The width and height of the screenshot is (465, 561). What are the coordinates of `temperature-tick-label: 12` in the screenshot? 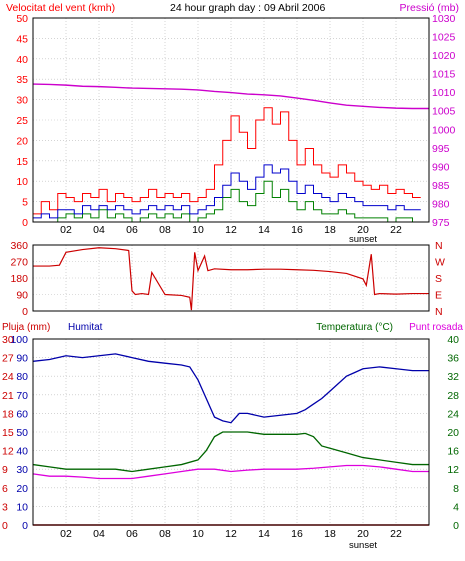 It's located at (453, 470).